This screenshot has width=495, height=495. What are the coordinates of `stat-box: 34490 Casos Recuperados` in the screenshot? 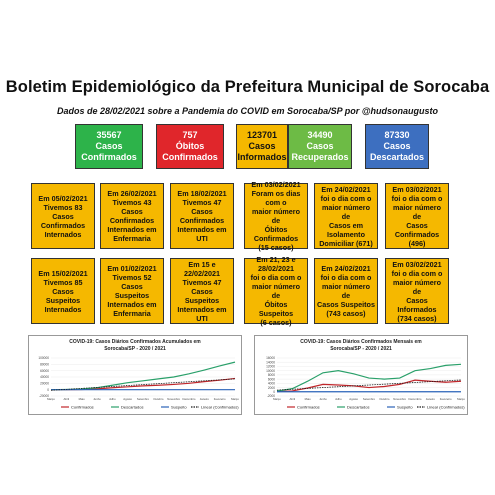 It's located at (320, 146).